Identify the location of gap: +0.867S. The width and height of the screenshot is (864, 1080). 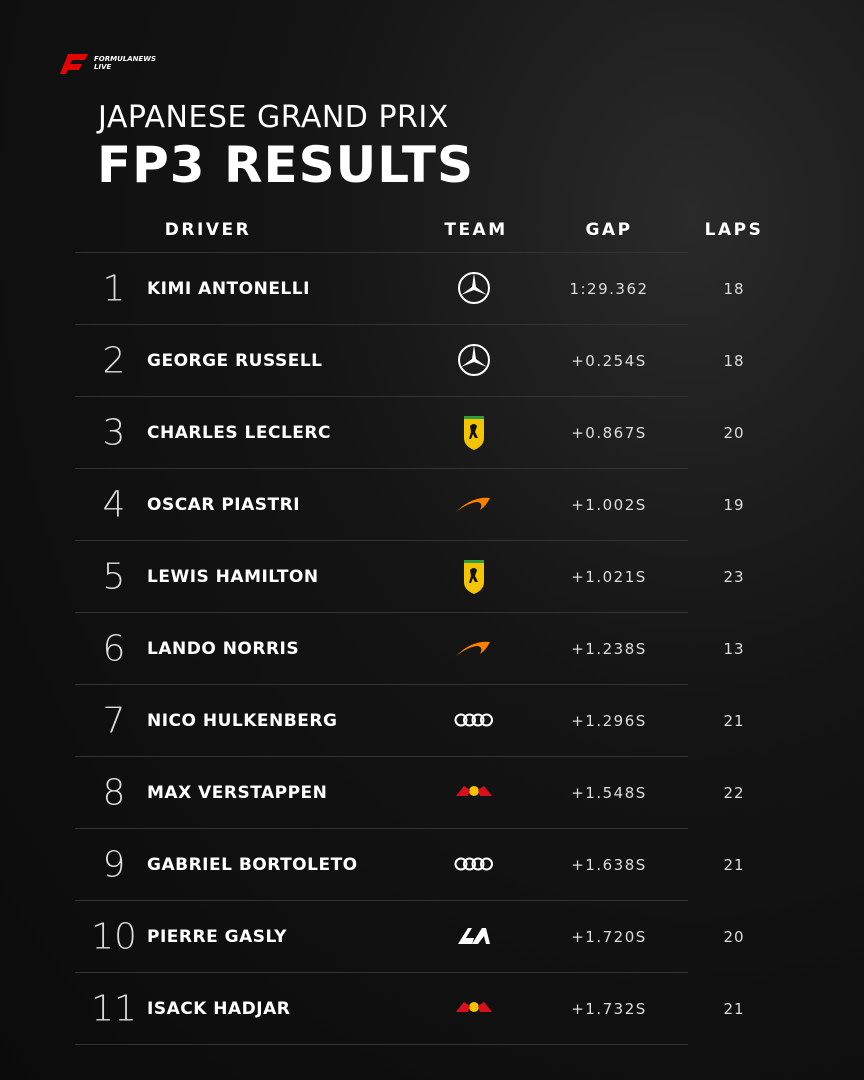
(609, 432).